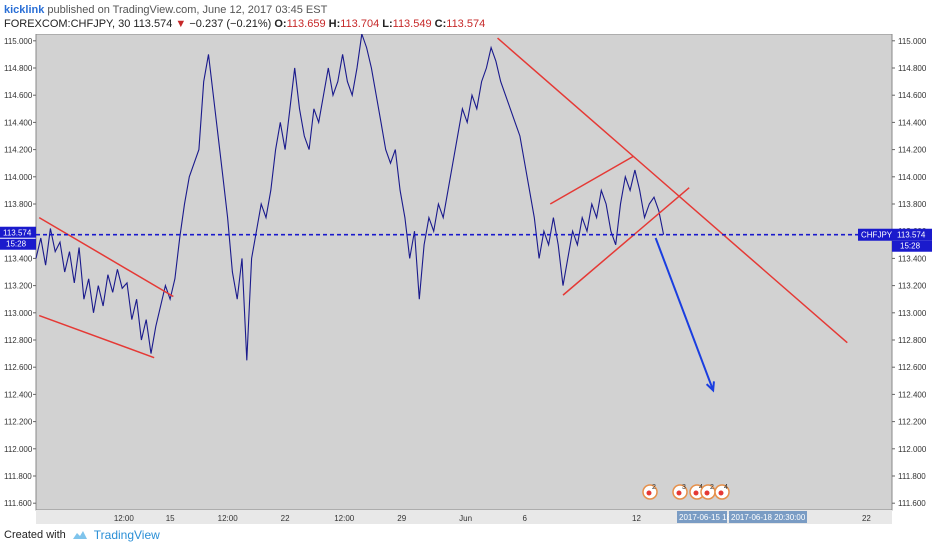  What do you see at coordinates (18, 258) in the screenshot?
I see `y-tick-label-left: 113.400` at bounding box center [18, 258].